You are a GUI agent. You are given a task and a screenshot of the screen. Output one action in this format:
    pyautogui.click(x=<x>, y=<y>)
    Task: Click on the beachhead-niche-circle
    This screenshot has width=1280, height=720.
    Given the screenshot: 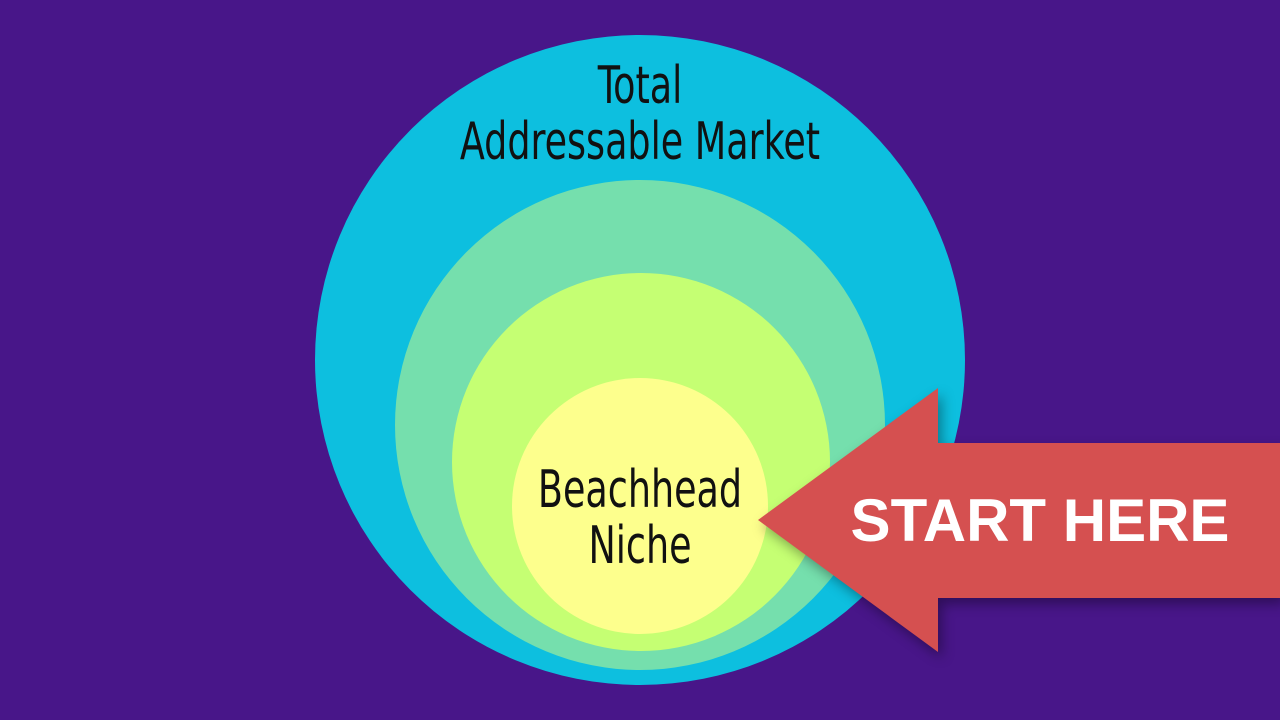 What is the action you would take?
    pyautogui.click(x=640, y=506)
    